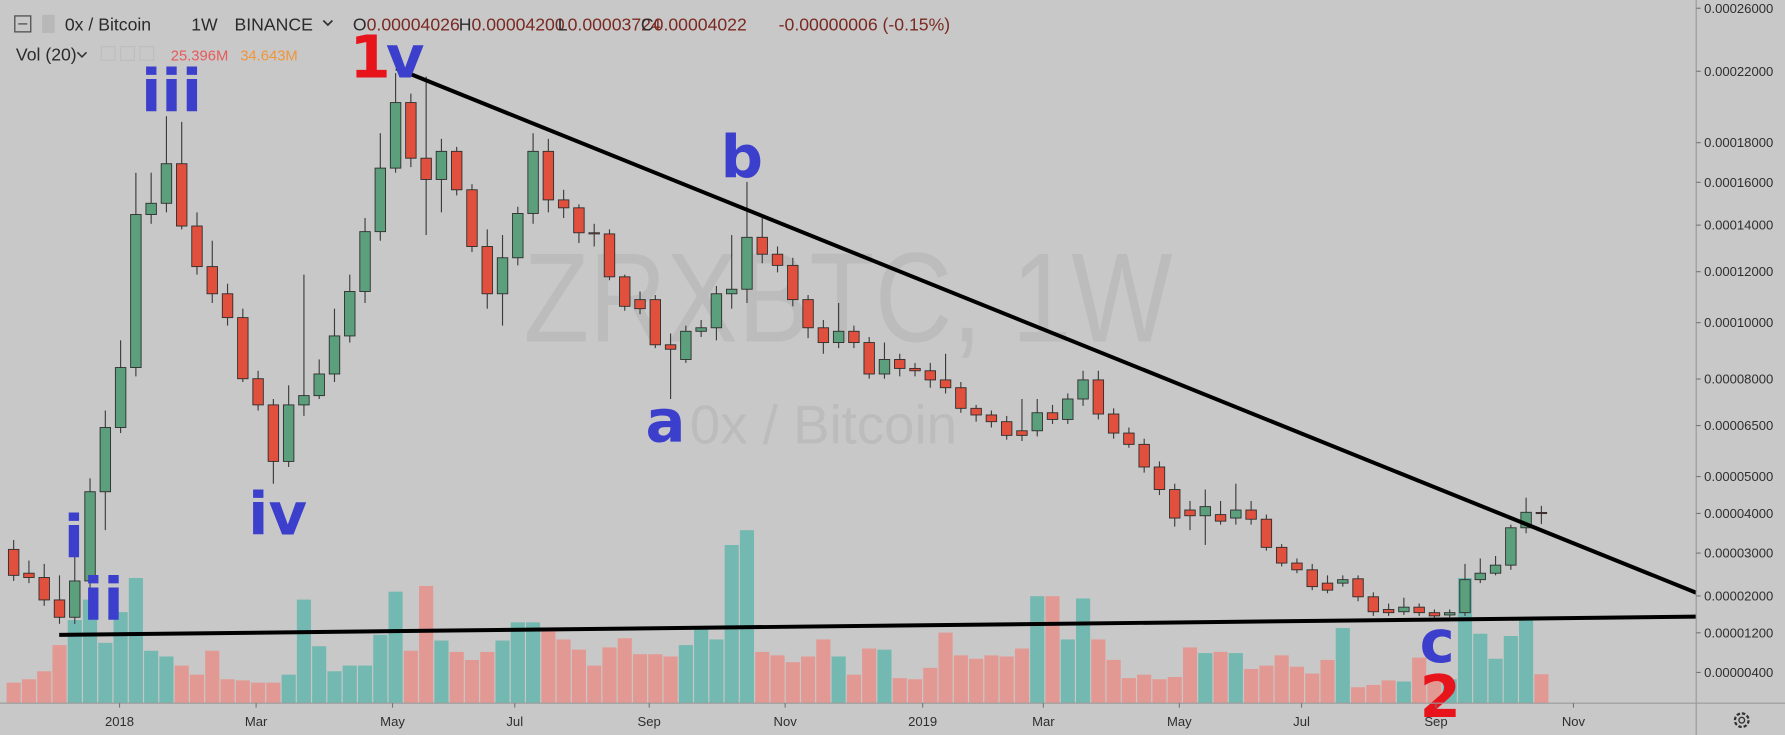 Image resolution: width=1785 pixels, height=735 pixels. I want to click on wave-label: ii, so click(103, 599).